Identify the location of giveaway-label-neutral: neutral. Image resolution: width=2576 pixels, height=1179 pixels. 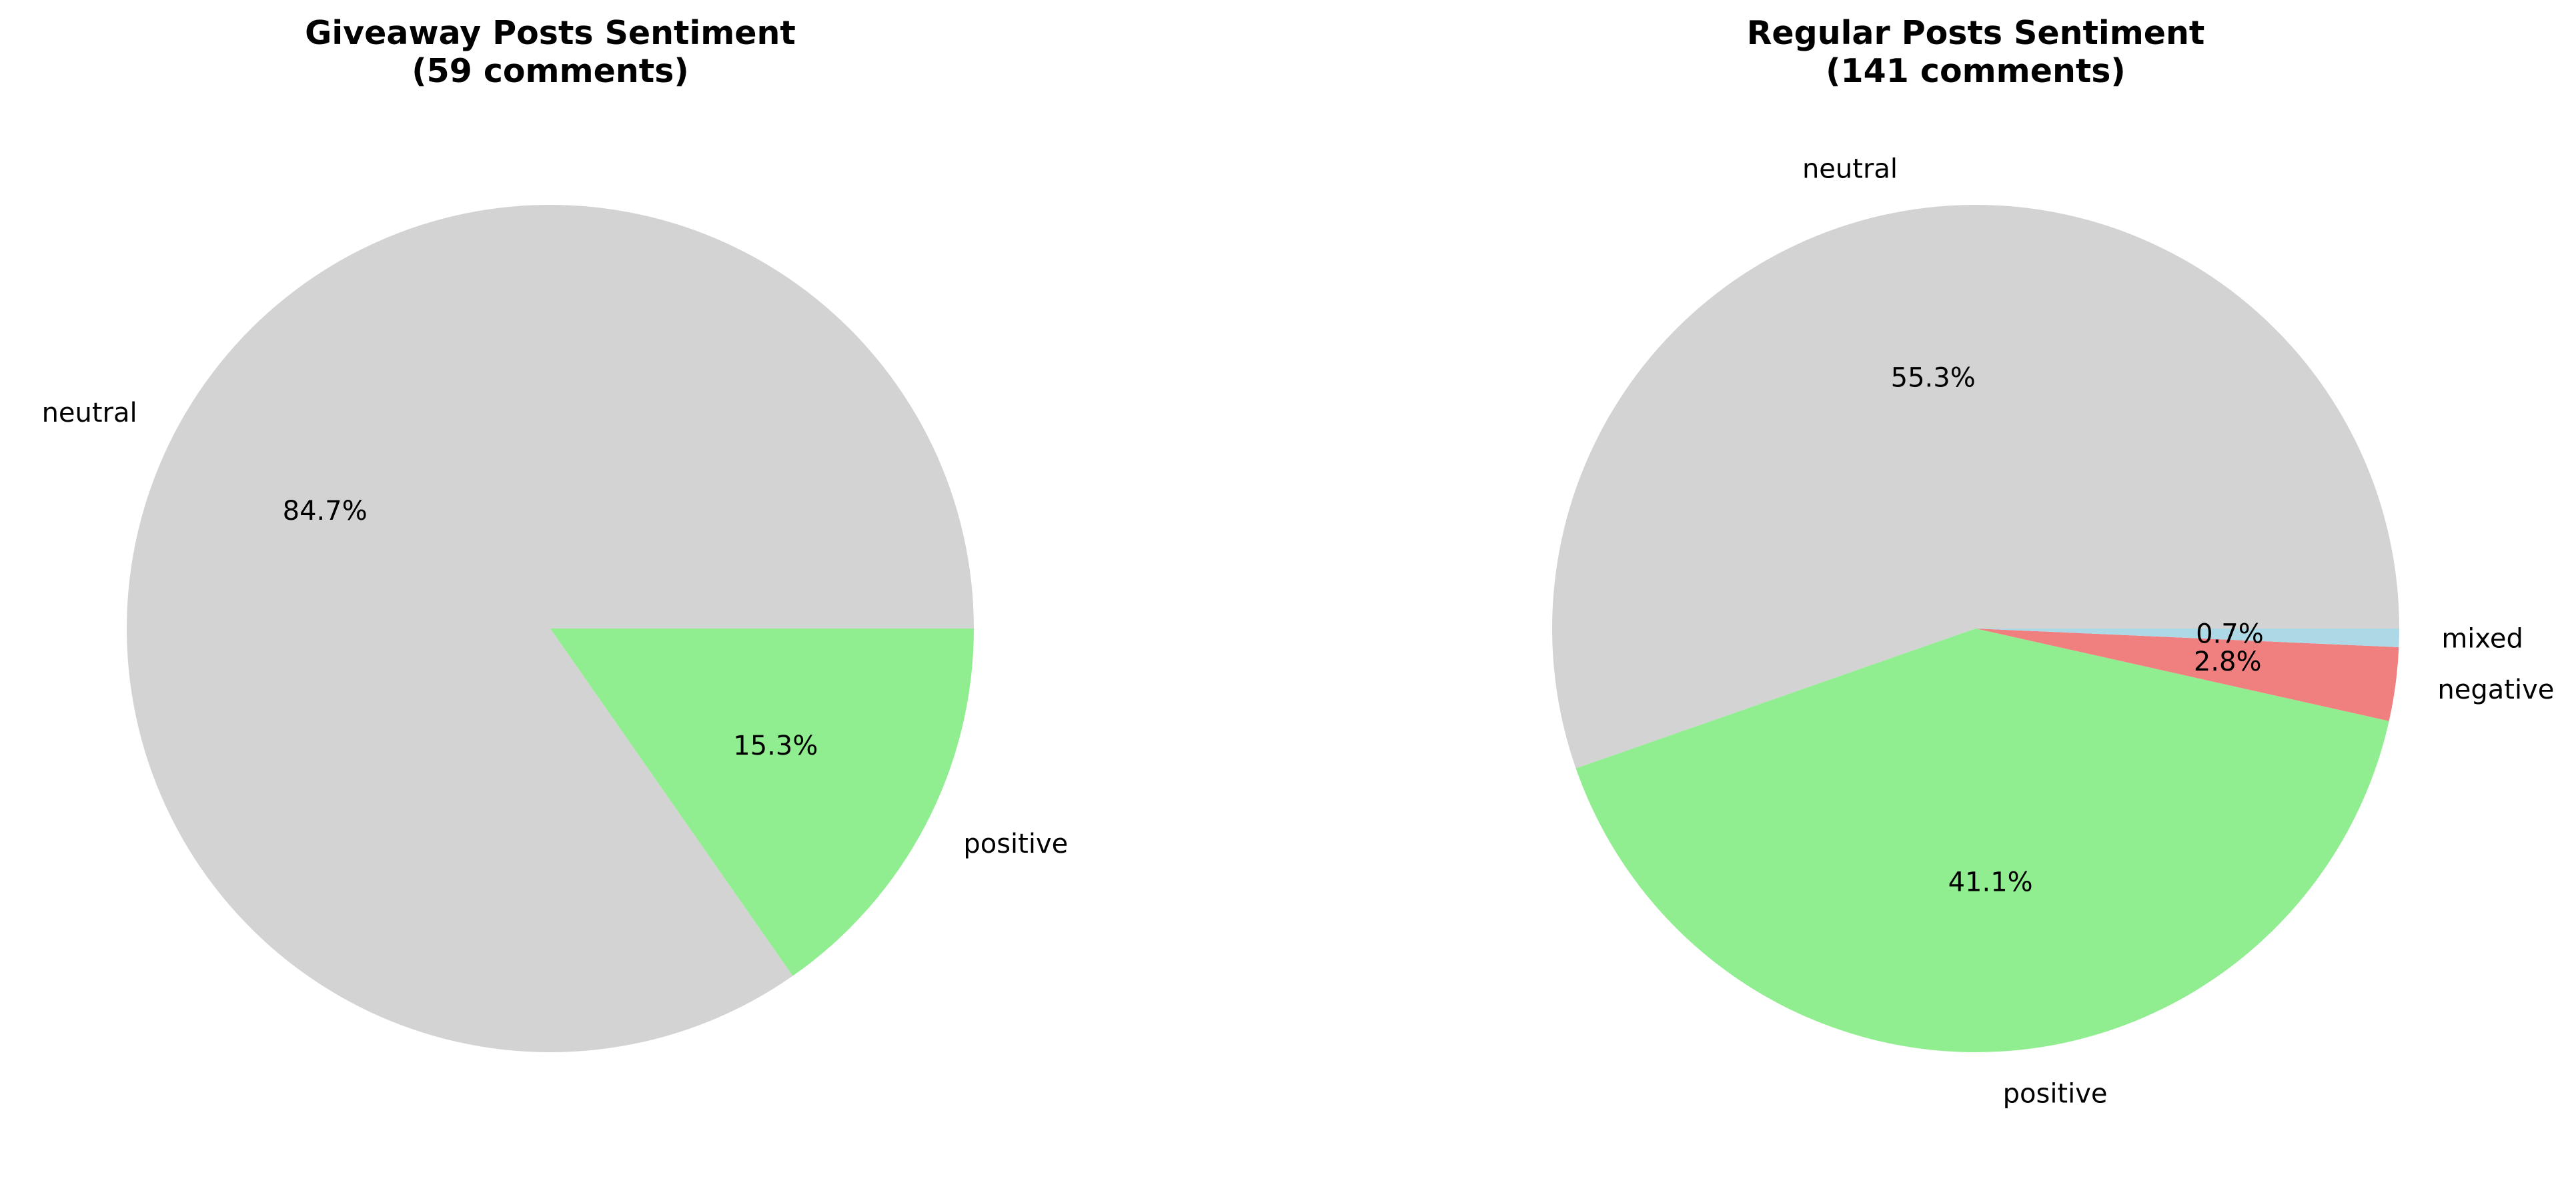
(89, 413).